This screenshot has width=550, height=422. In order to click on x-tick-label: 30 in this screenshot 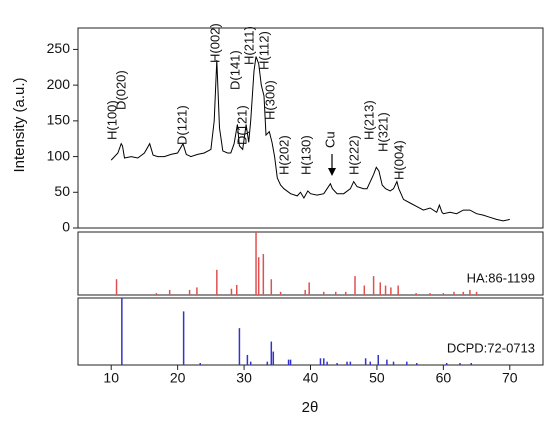, I will do `click(244, 378)`.